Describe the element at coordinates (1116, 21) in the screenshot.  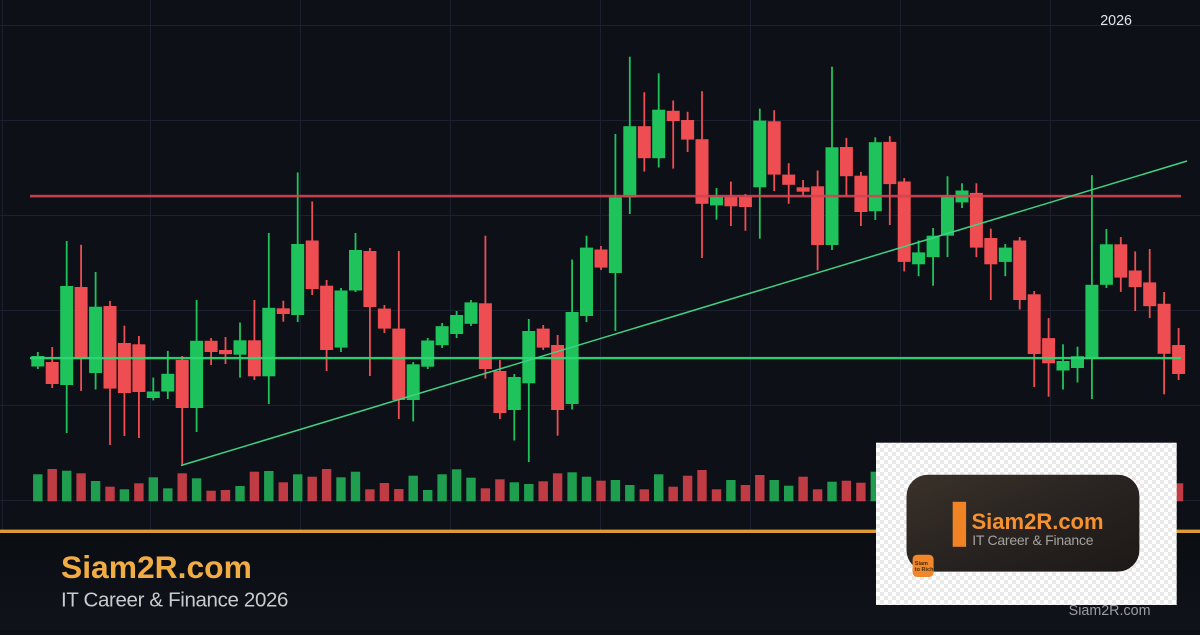
I see `svg-text: 2026` at that location.